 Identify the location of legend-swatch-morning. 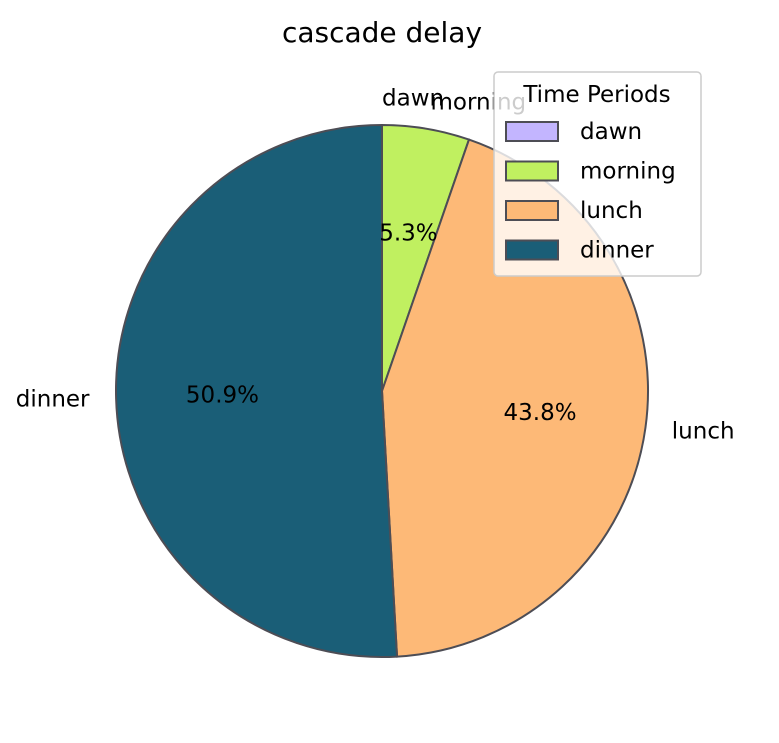
(532, 171).